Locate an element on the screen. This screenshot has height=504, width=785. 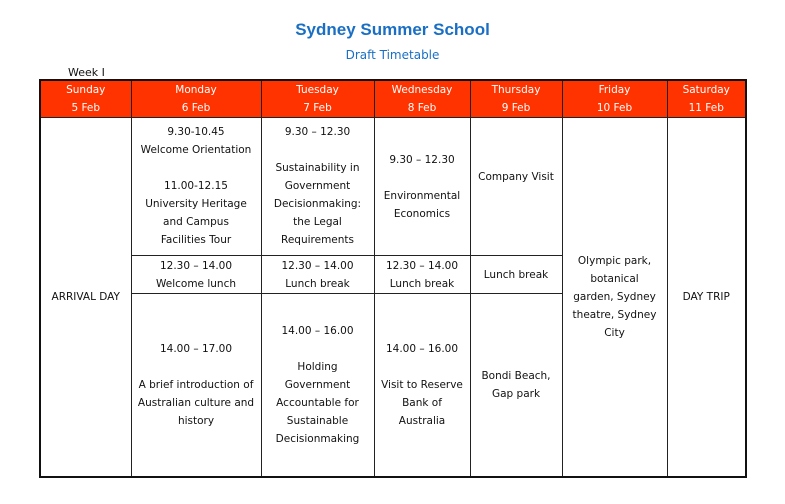
header-wednesday: Wednesday 8 Feb is located at coordinates (422, 98).